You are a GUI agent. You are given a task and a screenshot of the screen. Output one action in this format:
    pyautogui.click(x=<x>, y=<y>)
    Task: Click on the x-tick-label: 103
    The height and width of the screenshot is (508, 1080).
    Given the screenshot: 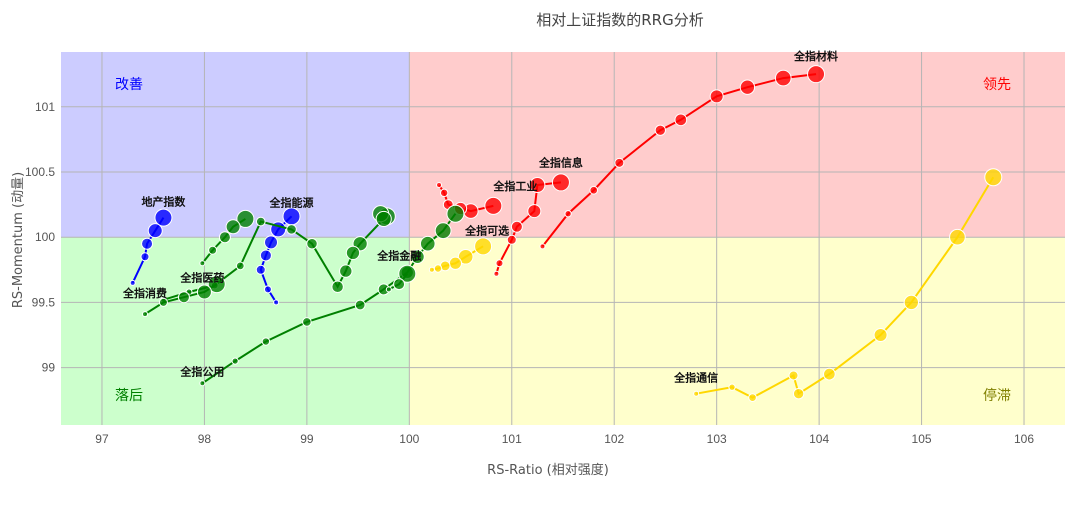 What is the action you would take?
    pyautogui.click(x=717, y=439)
    